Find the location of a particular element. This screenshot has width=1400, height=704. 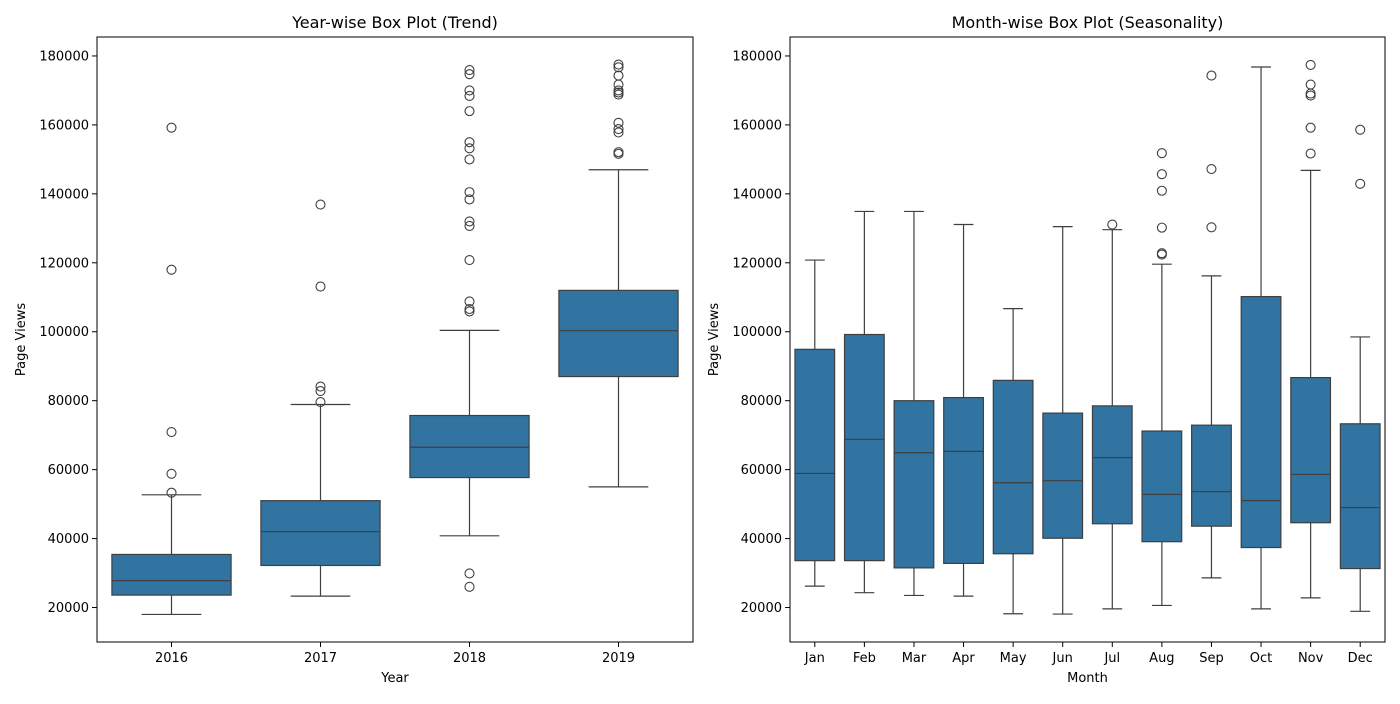

month-box-feb-iqr is located at coordinates (864, 447).